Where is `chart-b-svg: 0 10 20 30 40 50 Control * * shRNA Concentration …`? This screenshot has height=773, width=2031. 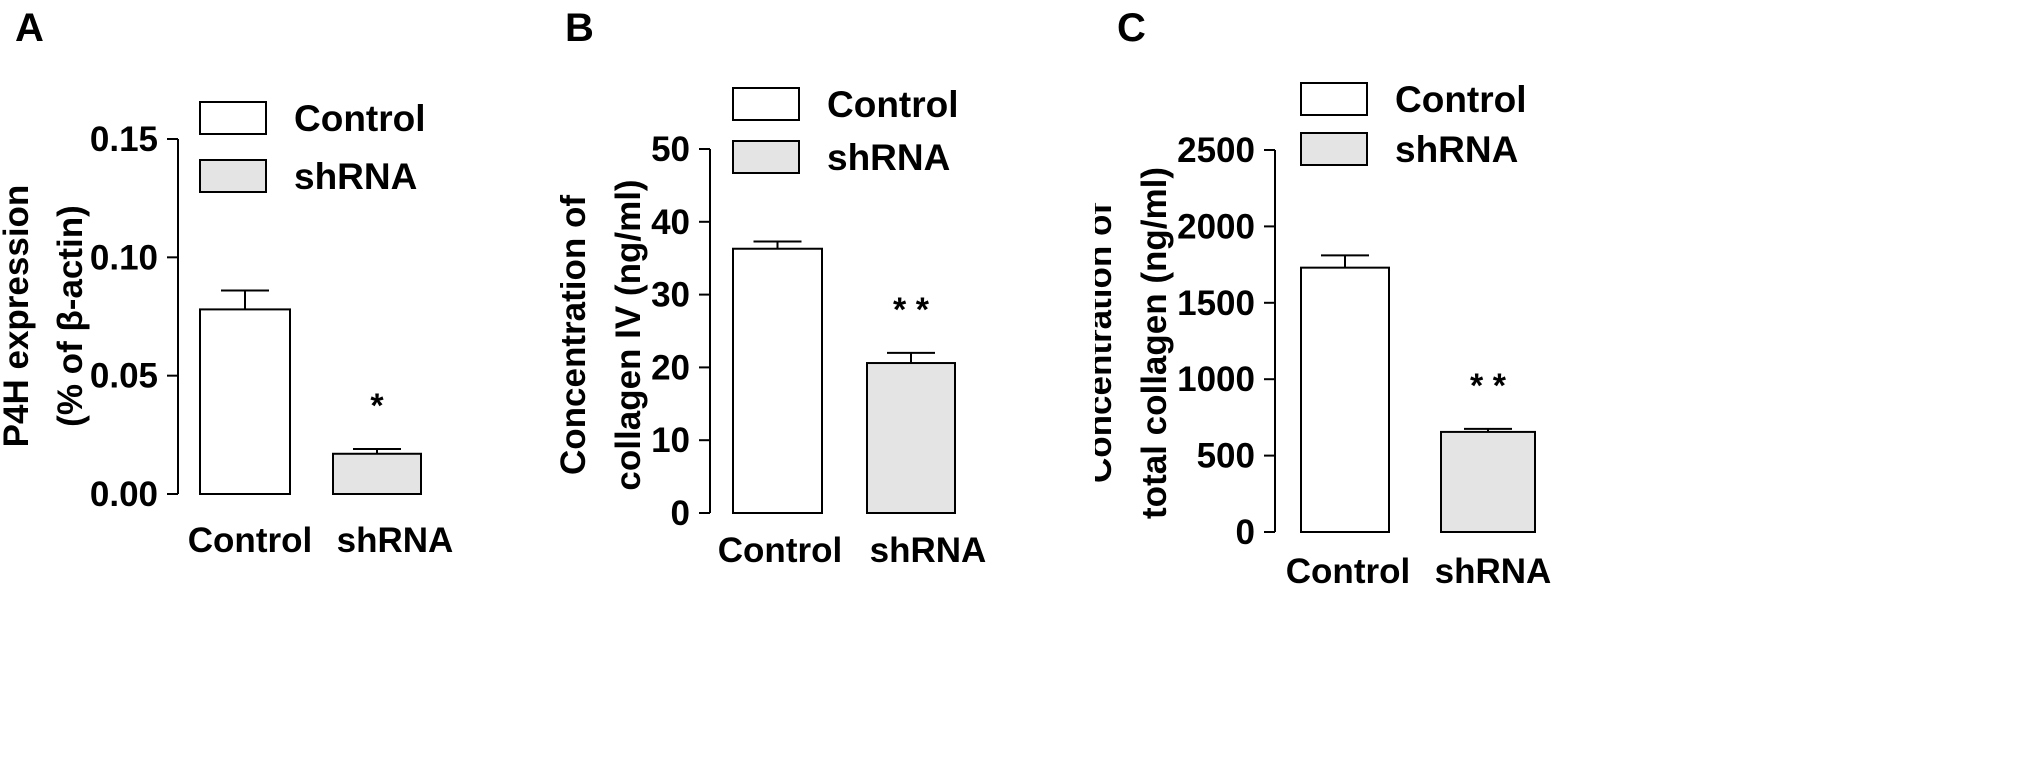
chart-b-svg: 0 10 20 30 40 50 Control * * shRNA Concentration … is located at coordinates (770, 327).